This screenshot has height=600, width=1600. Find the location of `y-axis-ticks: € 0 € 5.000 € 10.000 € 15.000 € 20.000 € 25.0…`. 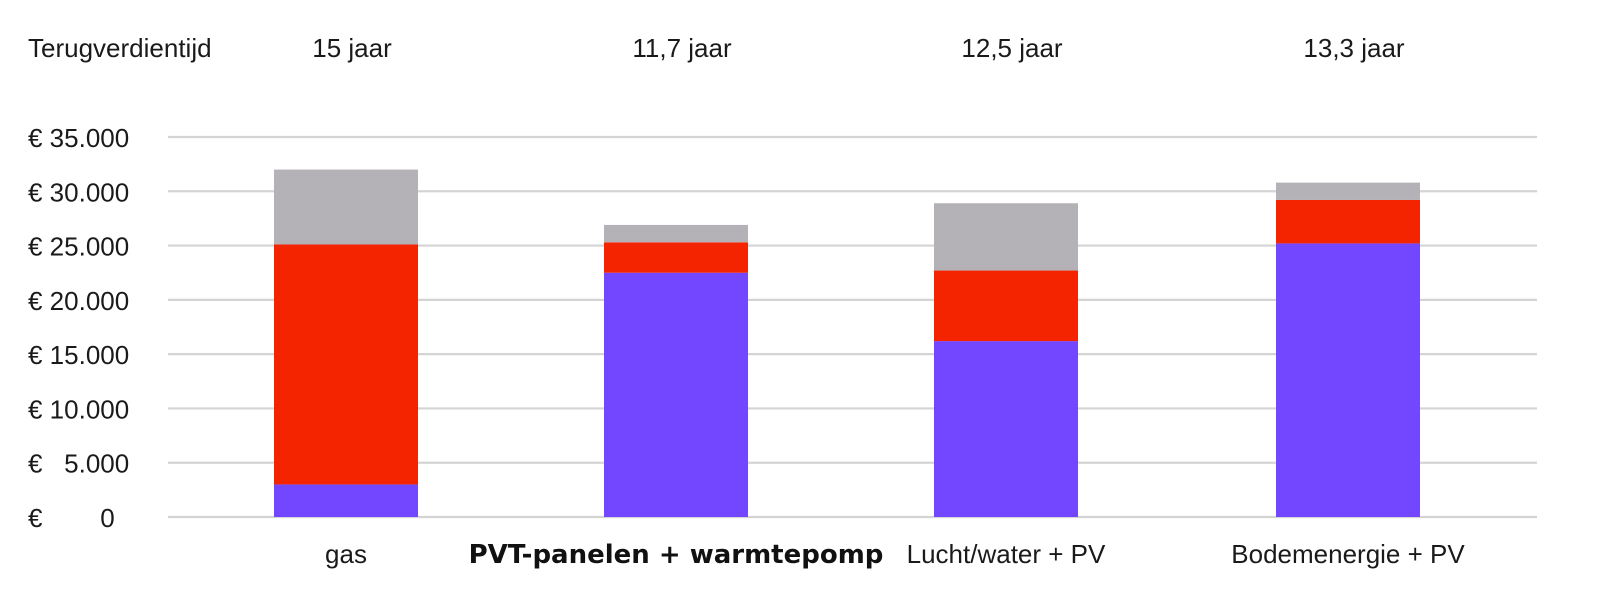

y-axis-ticks: € 0 € 5.000 € 10.000 € 15.000 € 20.000 € 25.0… is located at coordinates (78, 328).